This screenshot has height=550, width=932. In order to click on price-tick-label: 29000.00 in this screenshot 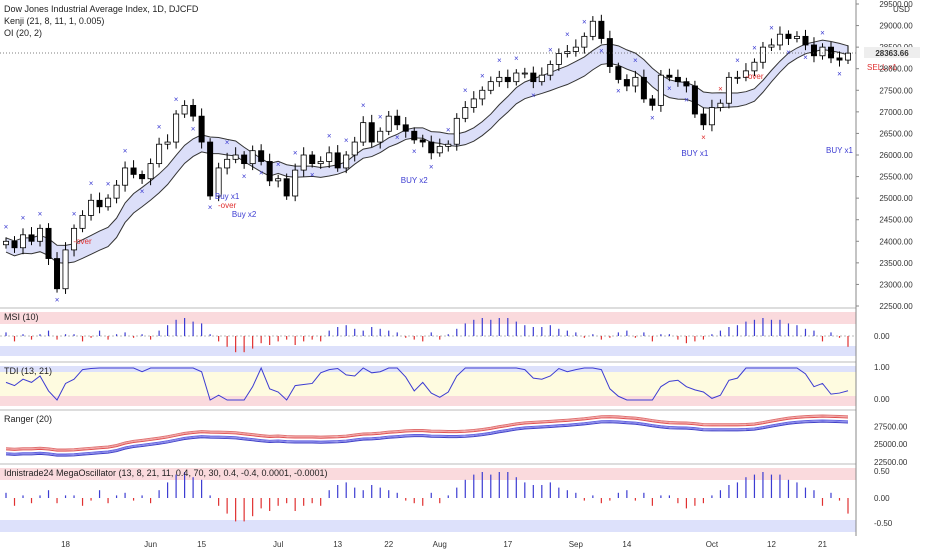, I will do `click(896, 26)`.